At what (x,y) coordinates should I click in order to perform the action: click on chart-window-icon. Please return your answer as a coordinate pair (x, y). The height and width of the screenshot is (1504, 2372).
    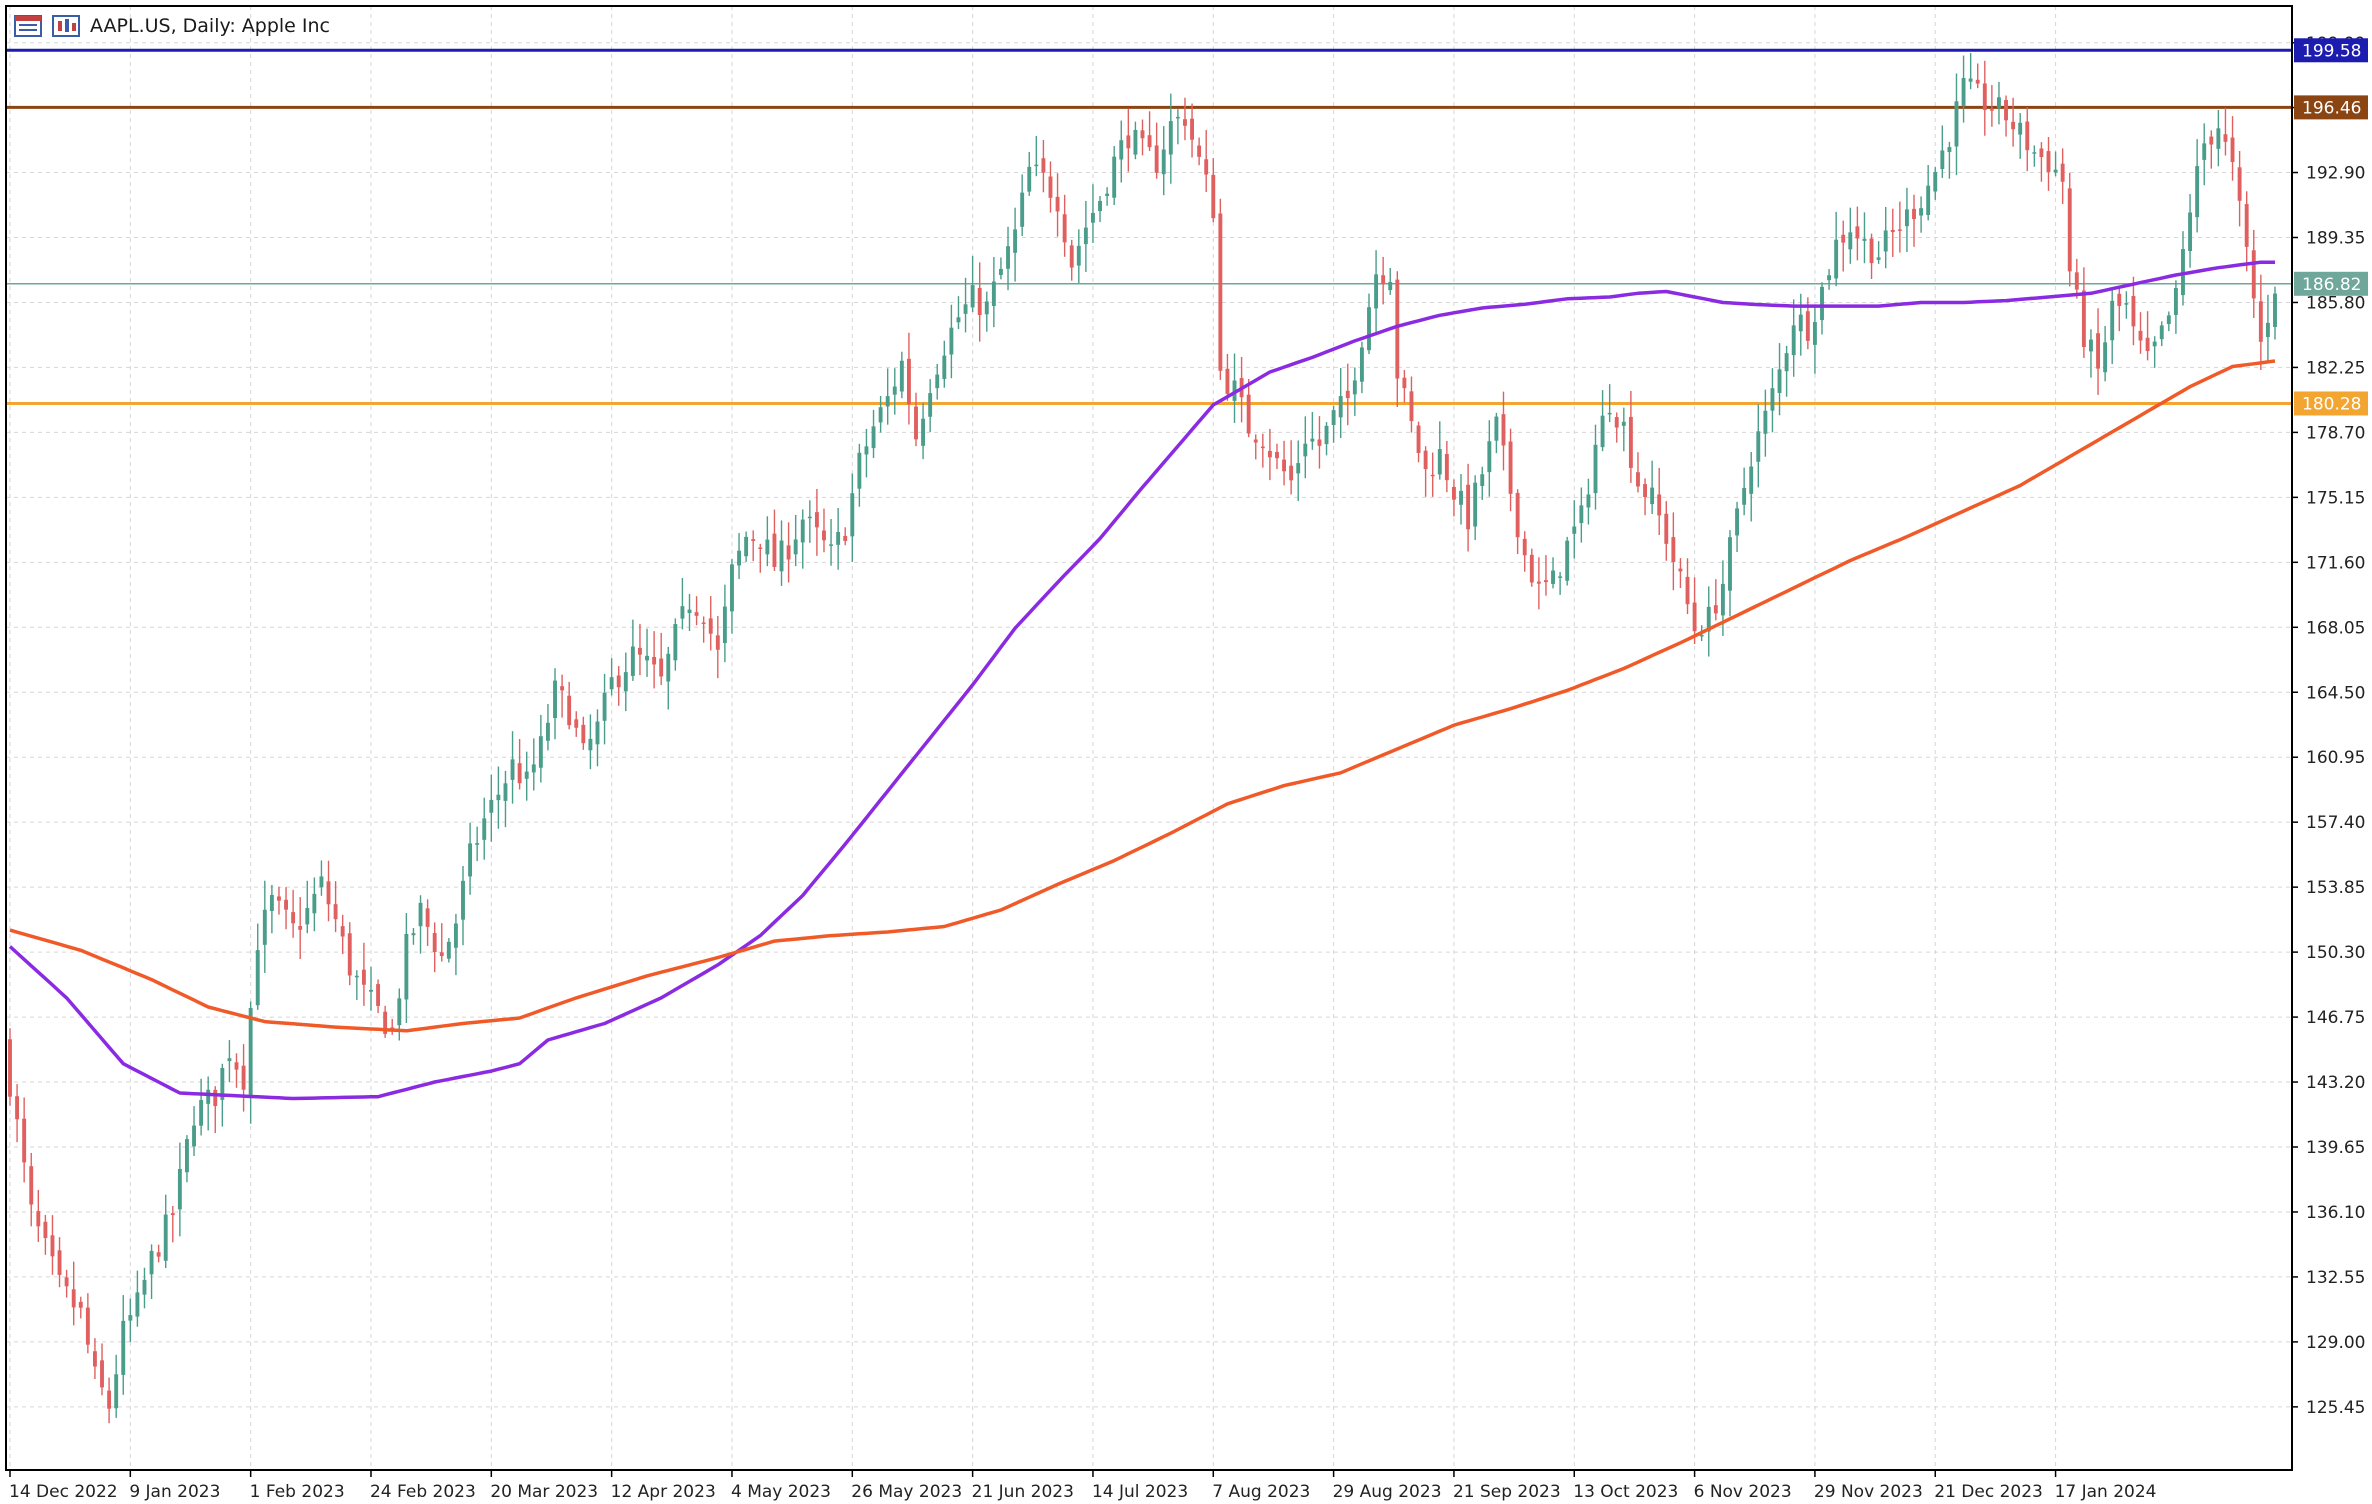
    Looking at the image, I should click on (66, 26).